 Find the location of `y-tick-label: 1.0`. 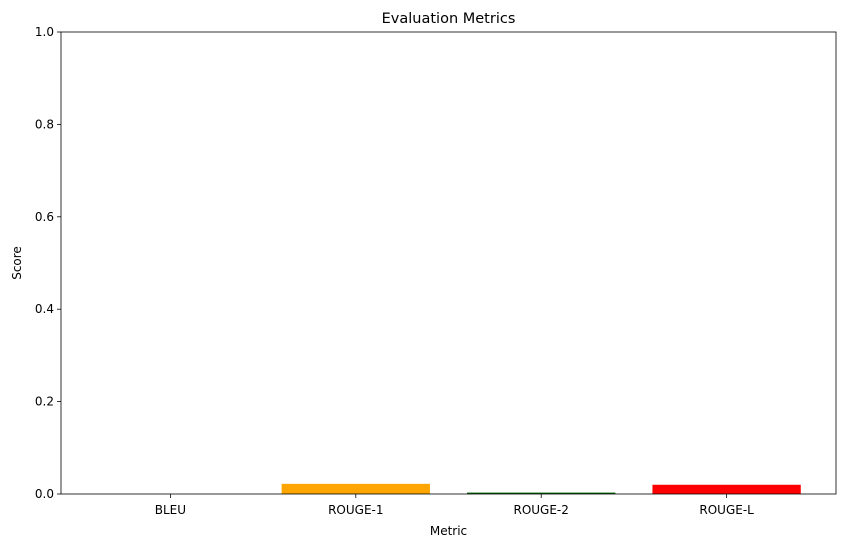

y-tick-label: 1.0 is located at coordinates (44, 32).